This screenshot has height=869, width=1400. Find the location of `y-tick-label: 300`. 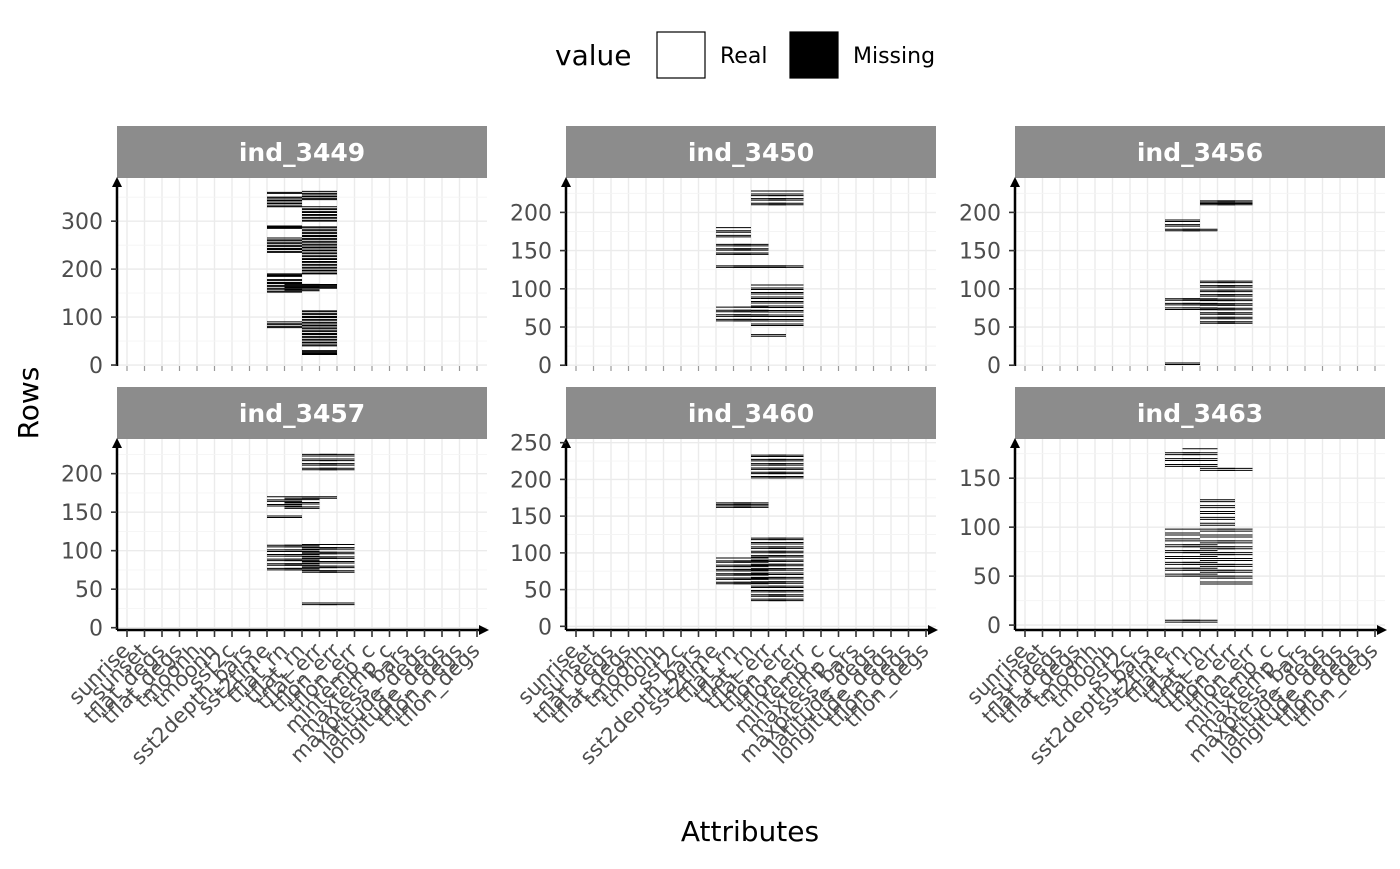

y-tick-label: 300 is located at coordinates (82, 222).